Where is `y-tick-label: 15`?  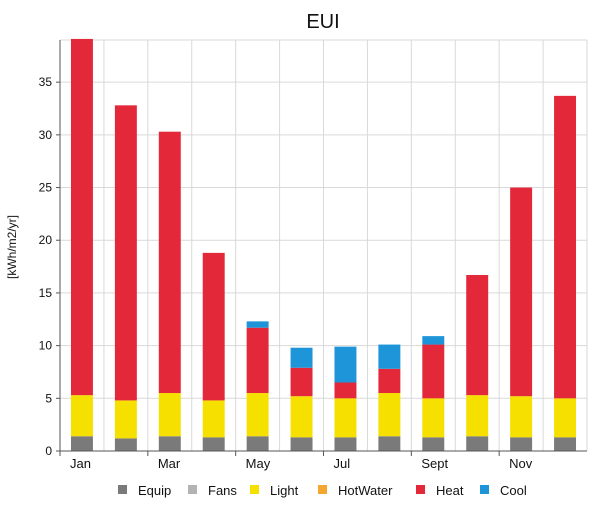 y-tick-label: 15 is located at coordinates (46, 293).